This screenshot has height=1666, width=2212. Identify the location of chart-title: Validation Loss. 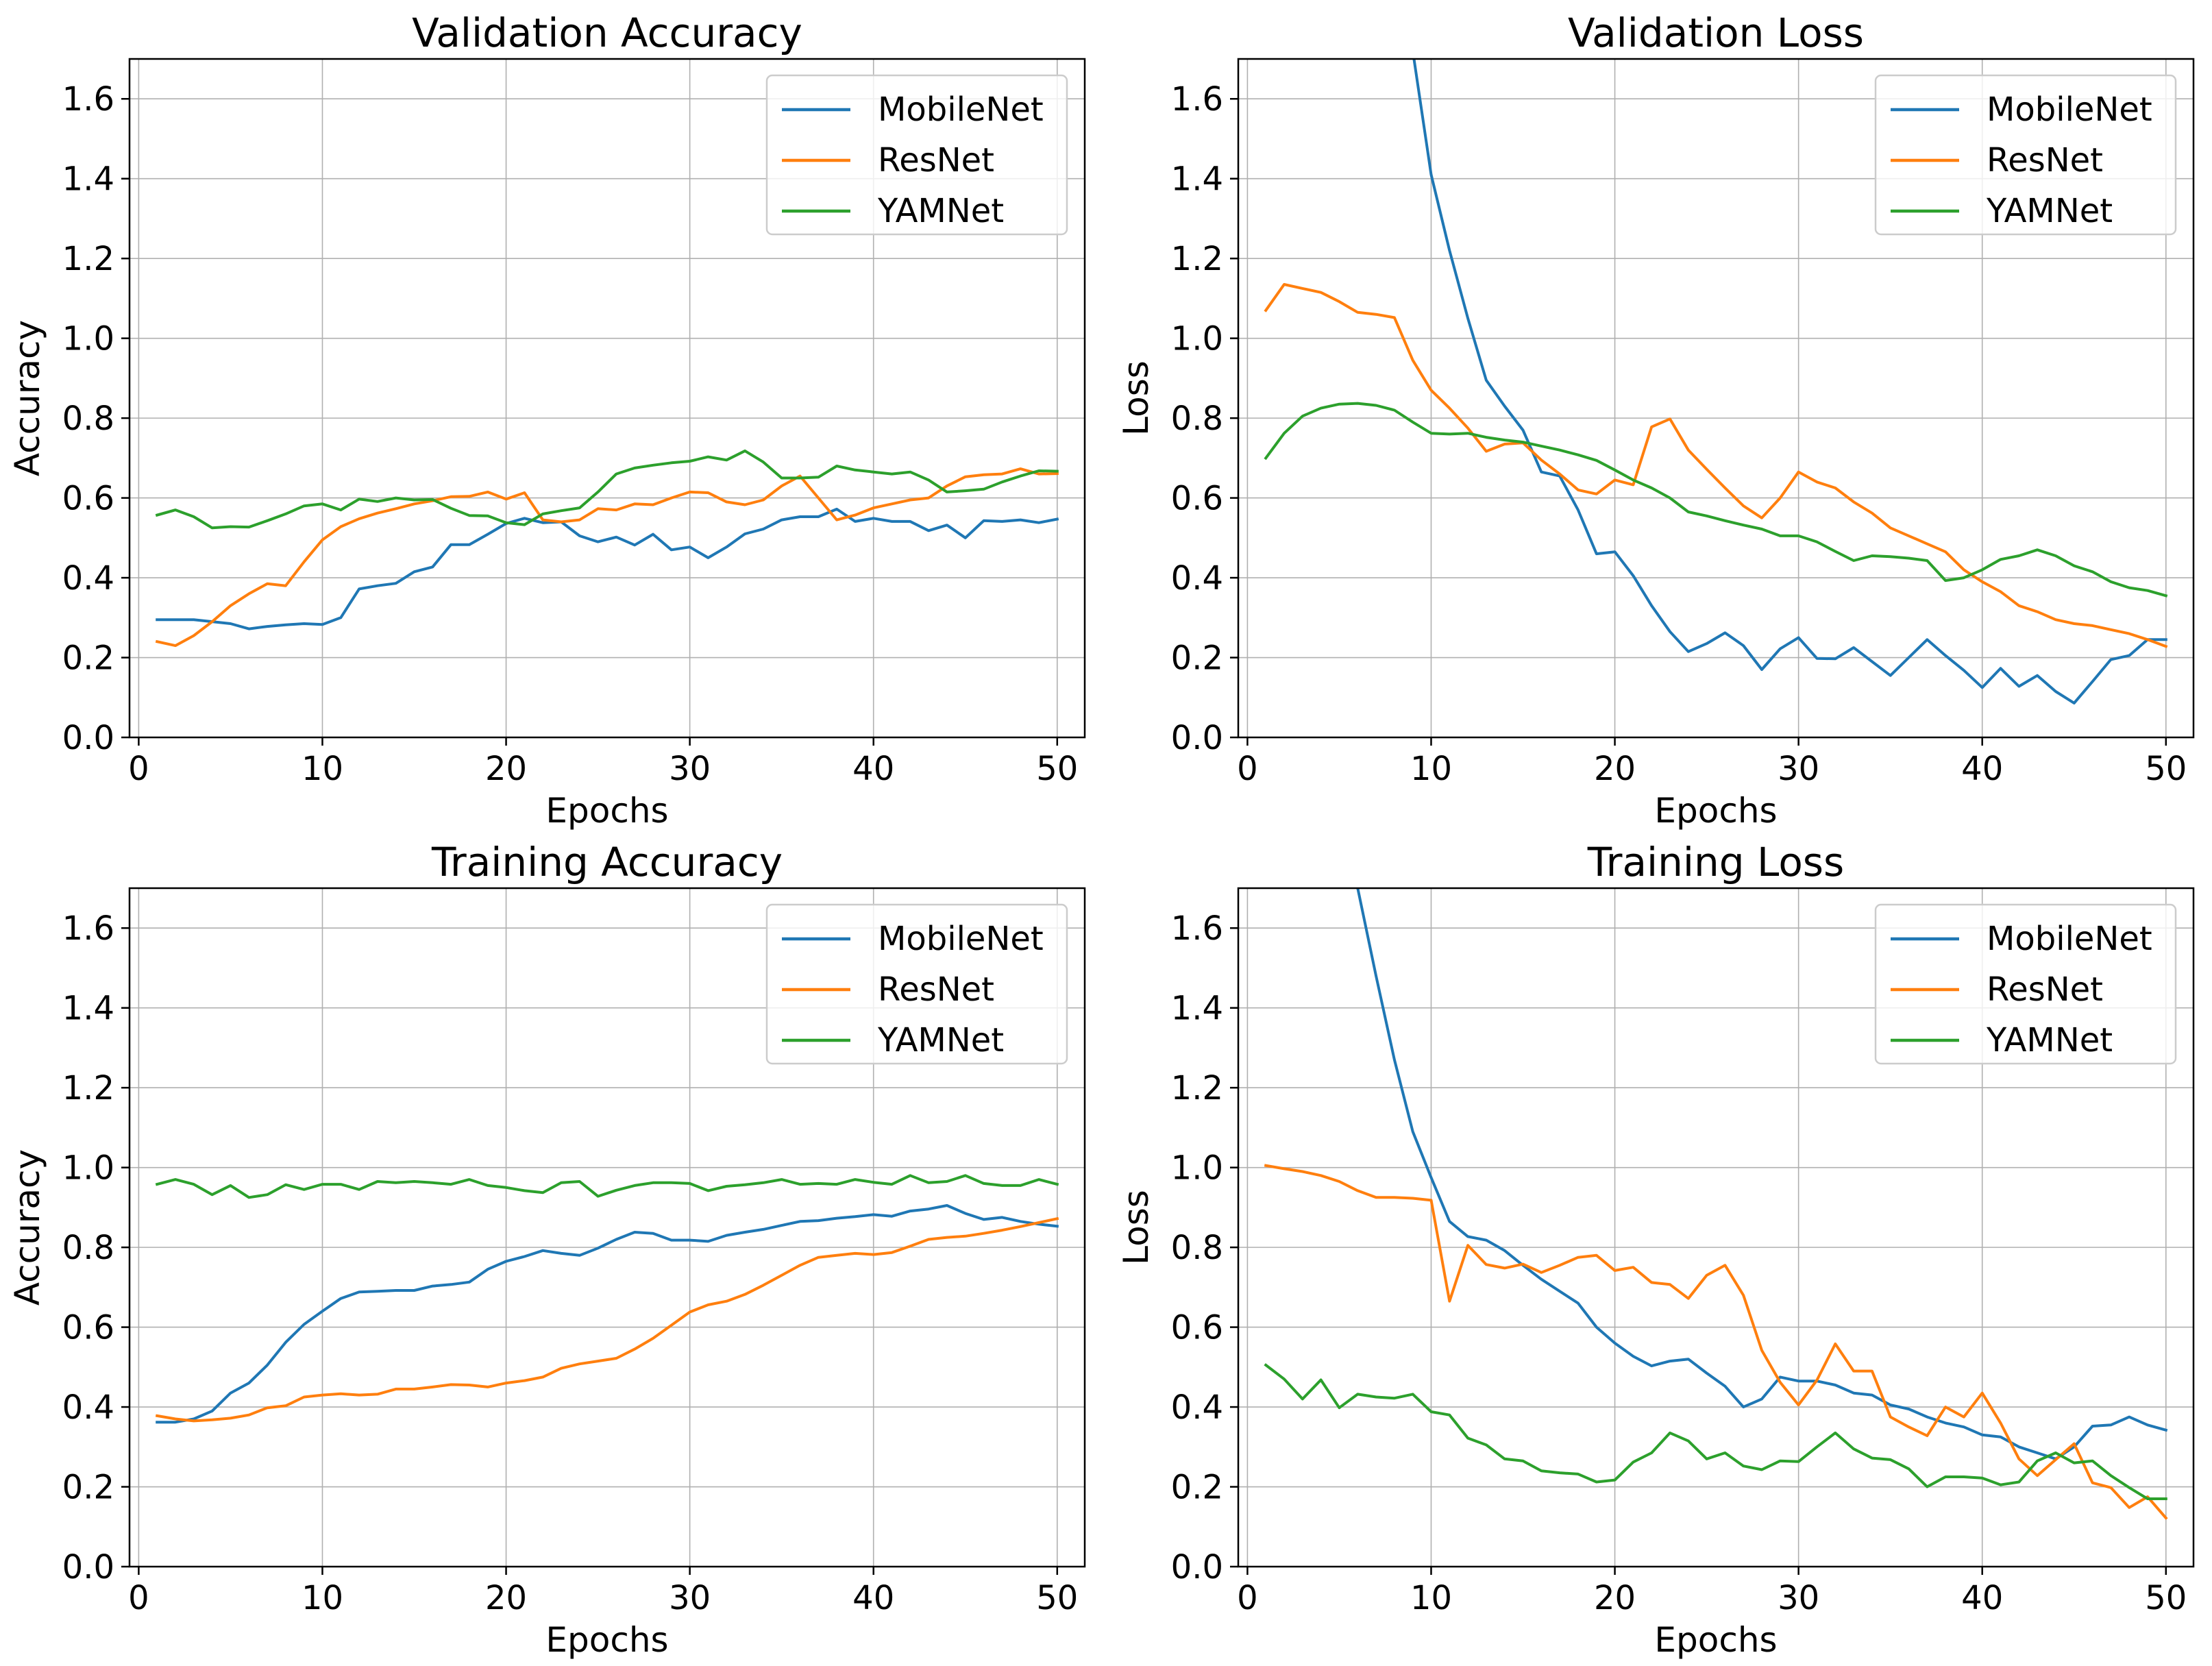
(1716, 33).